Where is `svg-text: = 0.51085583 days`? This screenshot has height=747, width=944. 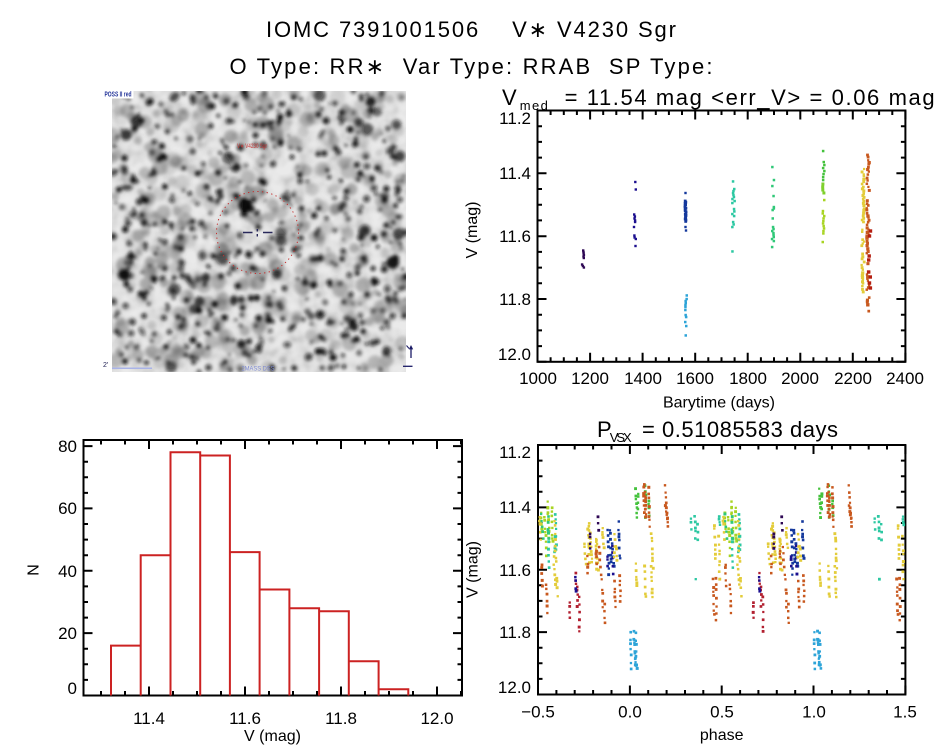
svg-text: = 0.51085583 days is located at coordinates (740, 429).